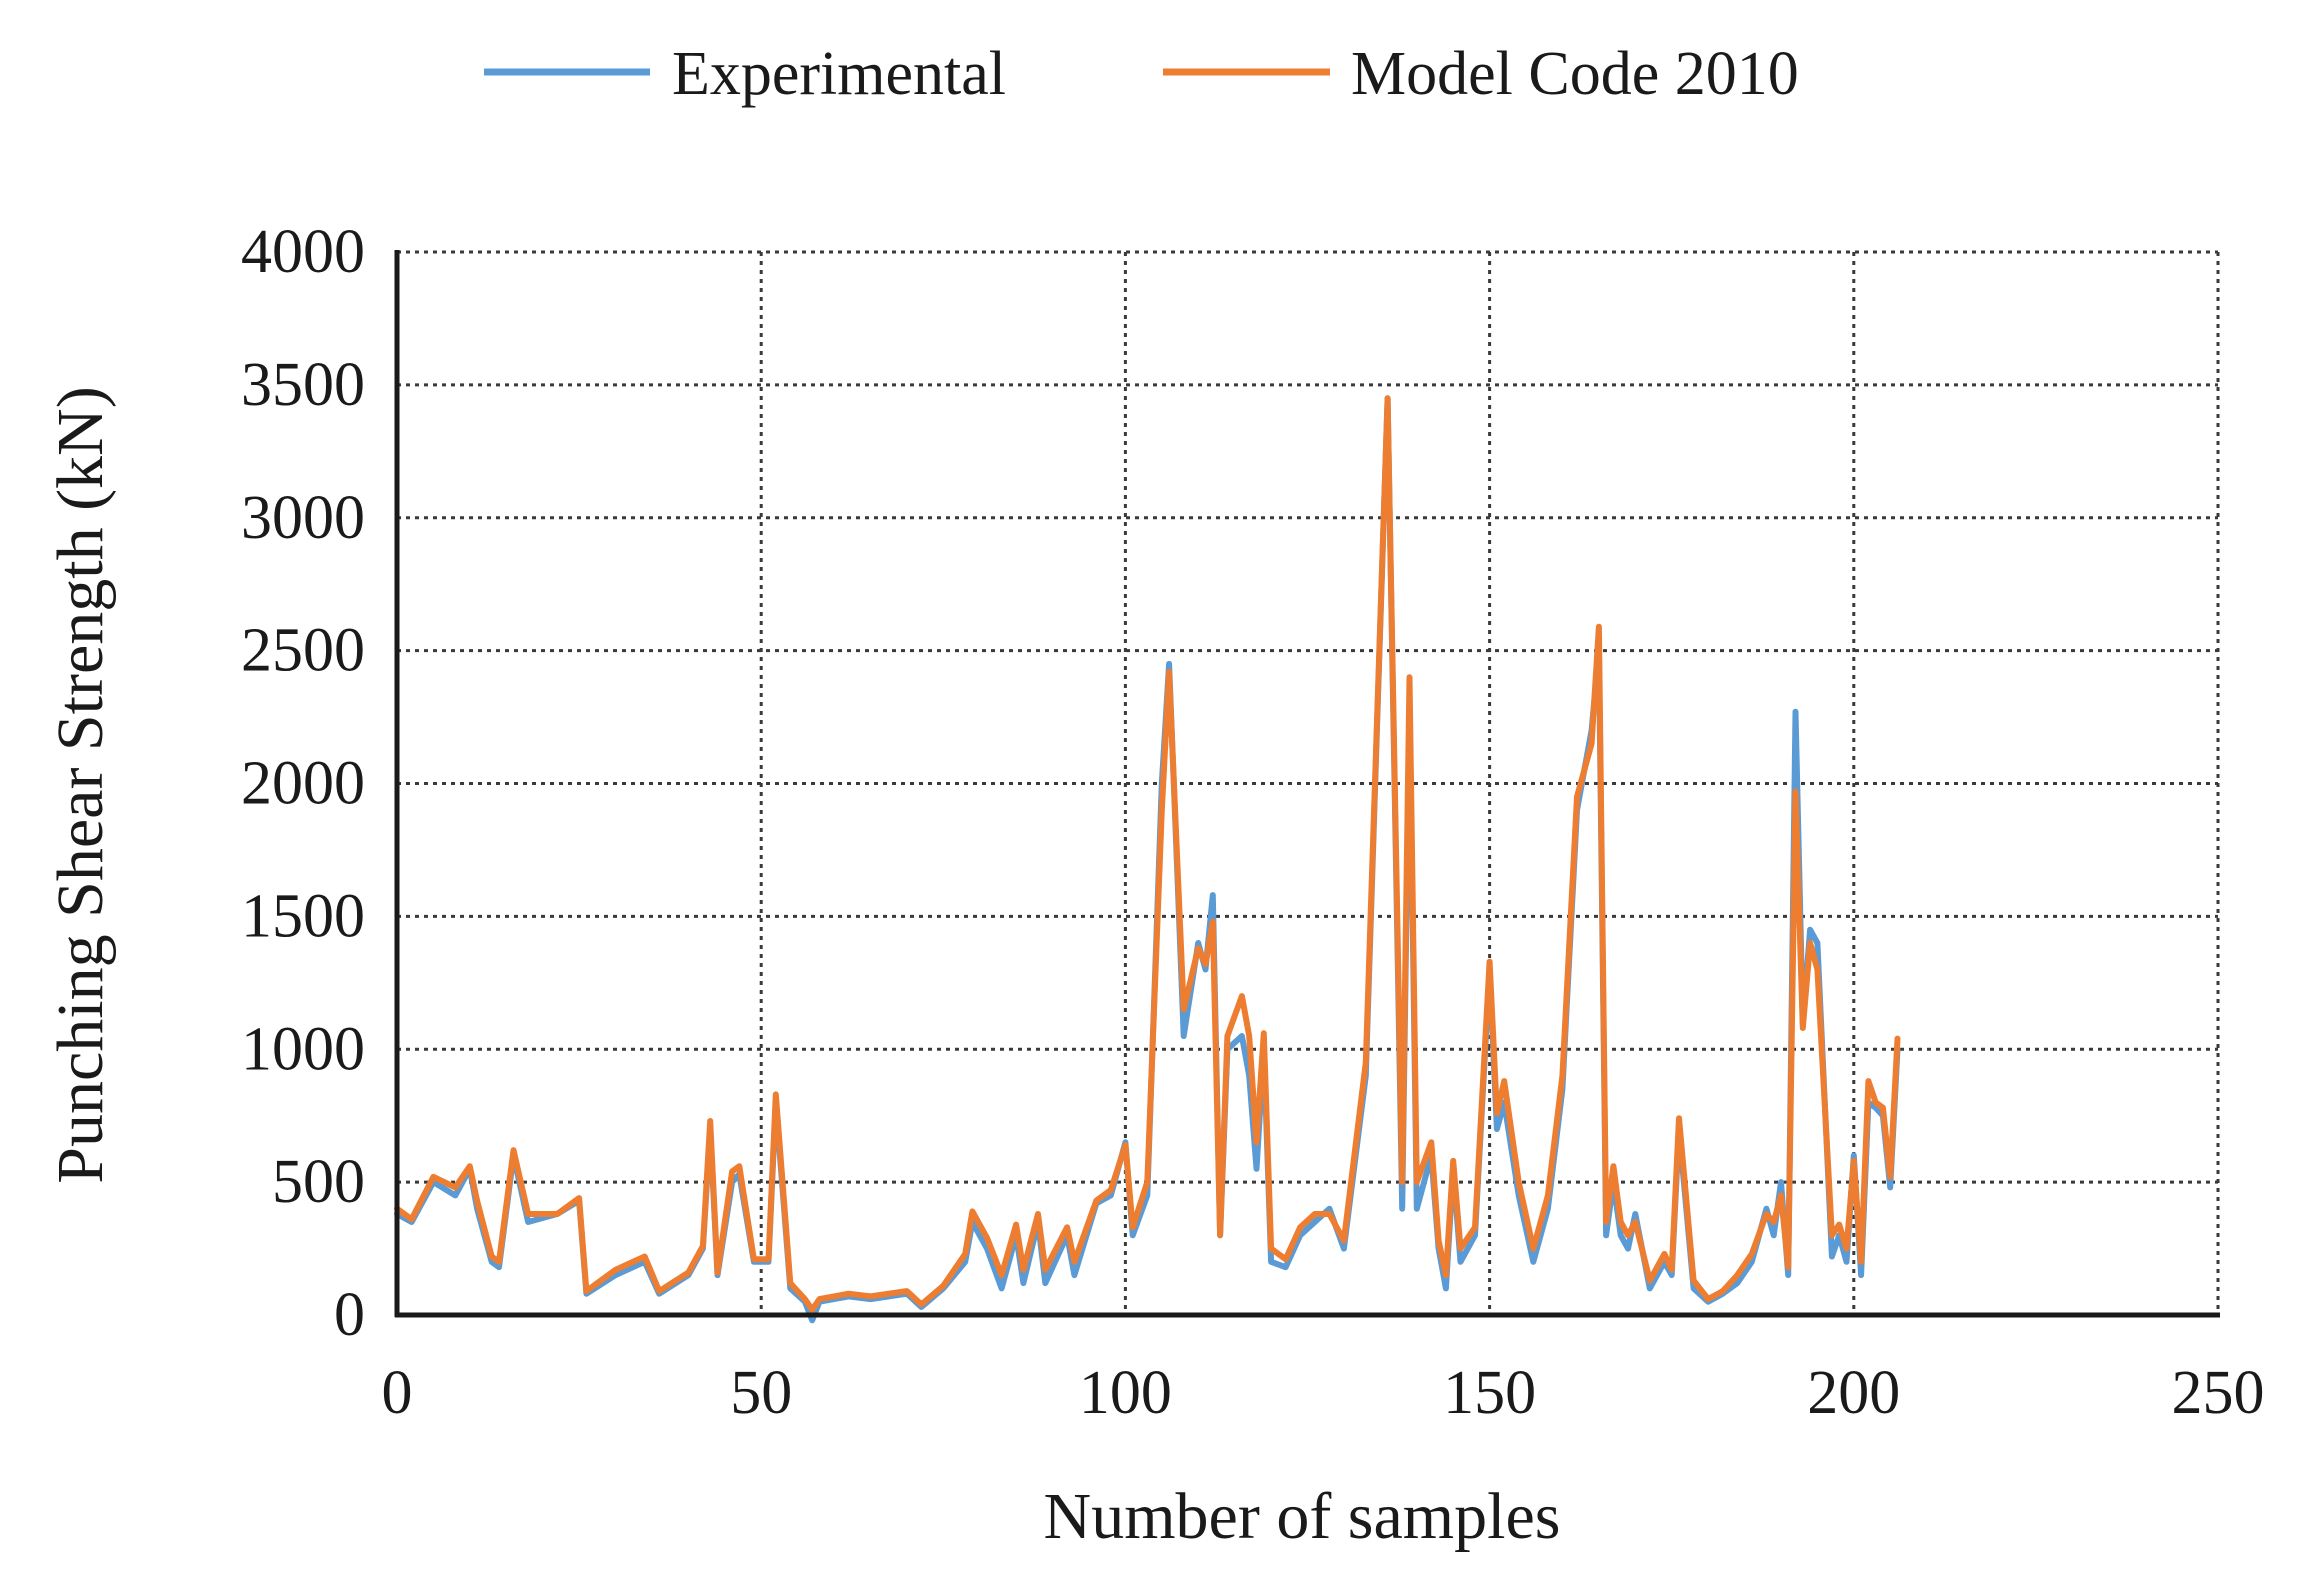  Describe the element at coordinates (2218, 1393) in the screenshot. I see `x-tick-label: 250` at that location.